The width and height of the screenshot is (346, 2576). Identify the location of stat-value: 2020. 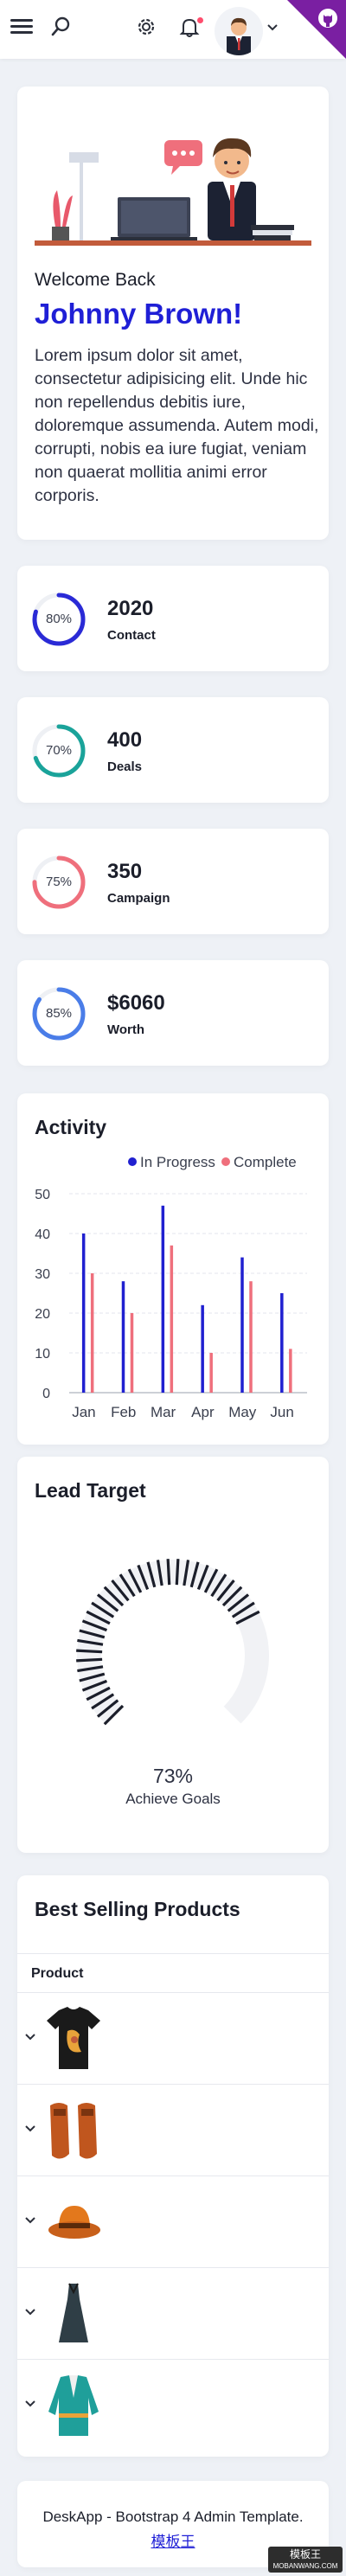
(130, 608).